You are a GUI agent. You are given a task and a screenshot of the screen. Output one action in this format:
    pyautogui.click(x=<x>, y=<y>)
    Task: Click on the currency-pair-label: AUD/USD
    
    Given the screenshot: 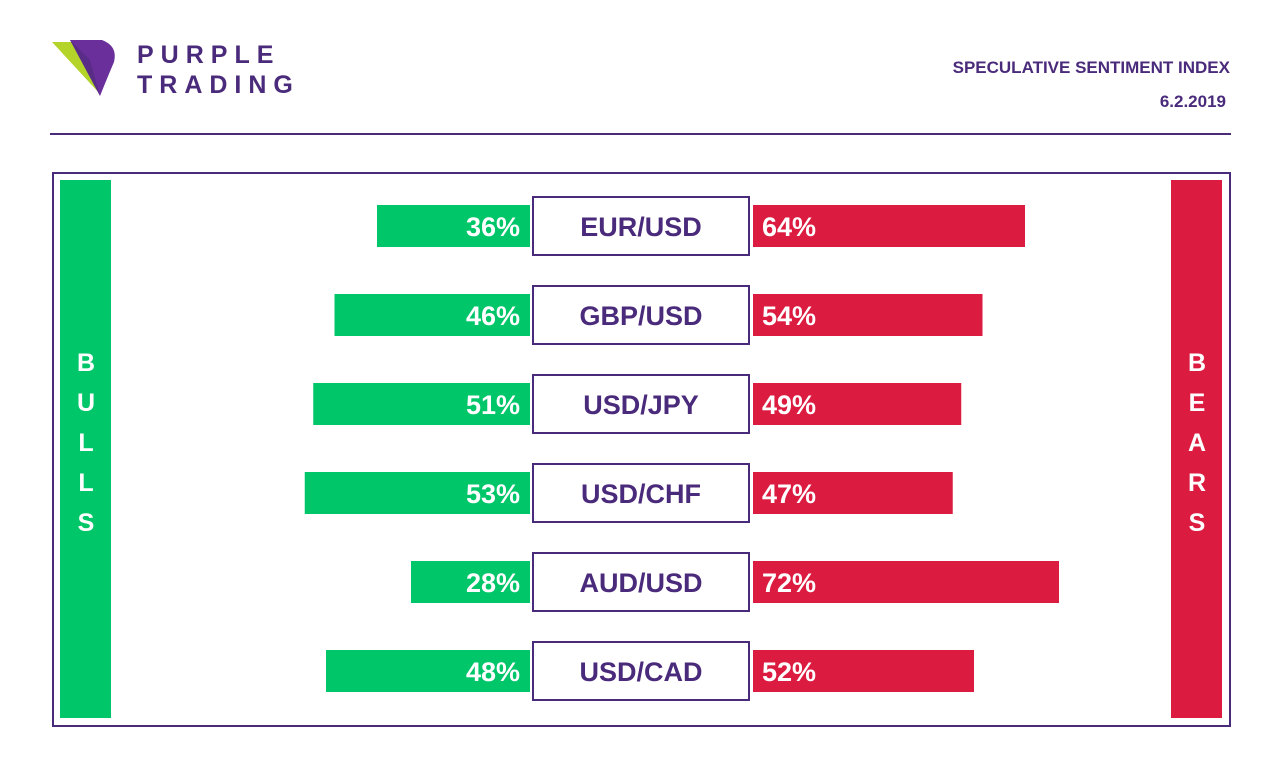 What is the action you would take?
    pyautogui.click(x=640, y=583)
    